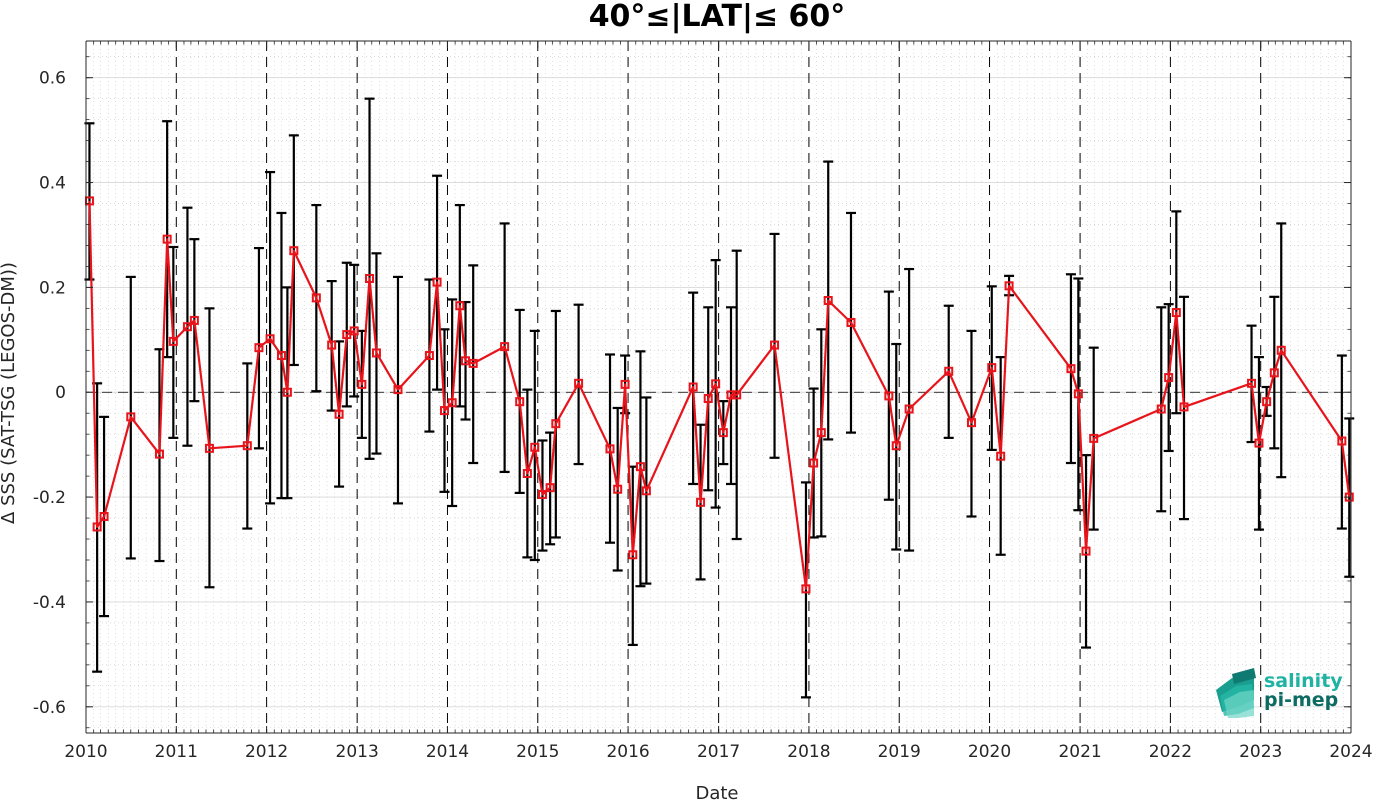  What do you see at coordinates (9, 393) in the screenshot?
I see `y-axis-label: Δ SSS (SAT-TSG (LEGOS-DM))` at bounding box center [9, 393].